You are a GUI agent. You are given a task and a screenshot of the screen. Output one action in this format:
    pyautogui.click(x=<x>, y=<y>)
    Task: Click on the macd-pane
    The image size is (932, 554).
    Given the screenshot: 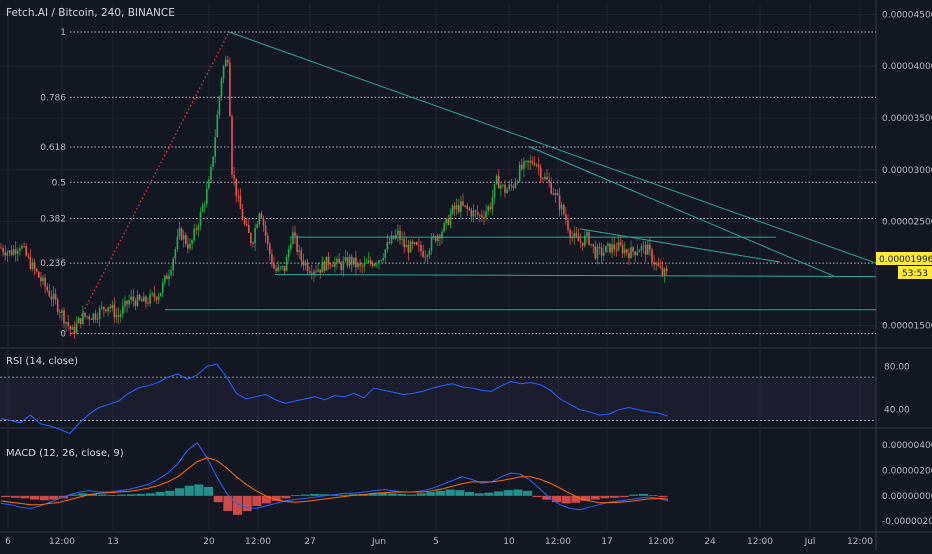 What is the action you would take?
    pyautogui.click(x=334, y=478)
    